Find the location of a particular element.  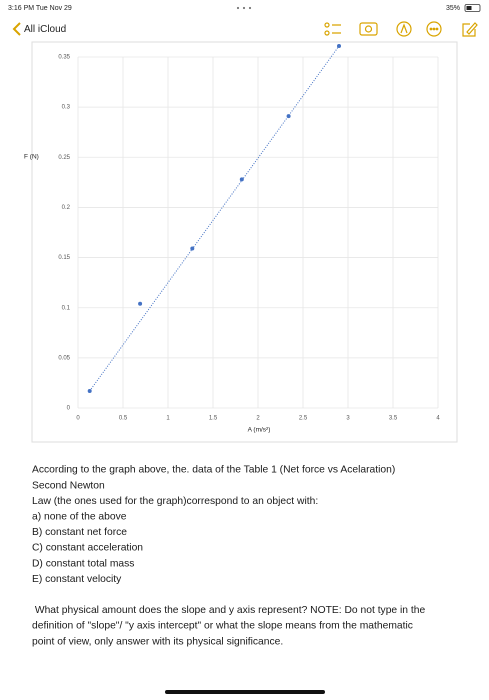

x-tick-label: 3 is located at coordinates (348, 419).